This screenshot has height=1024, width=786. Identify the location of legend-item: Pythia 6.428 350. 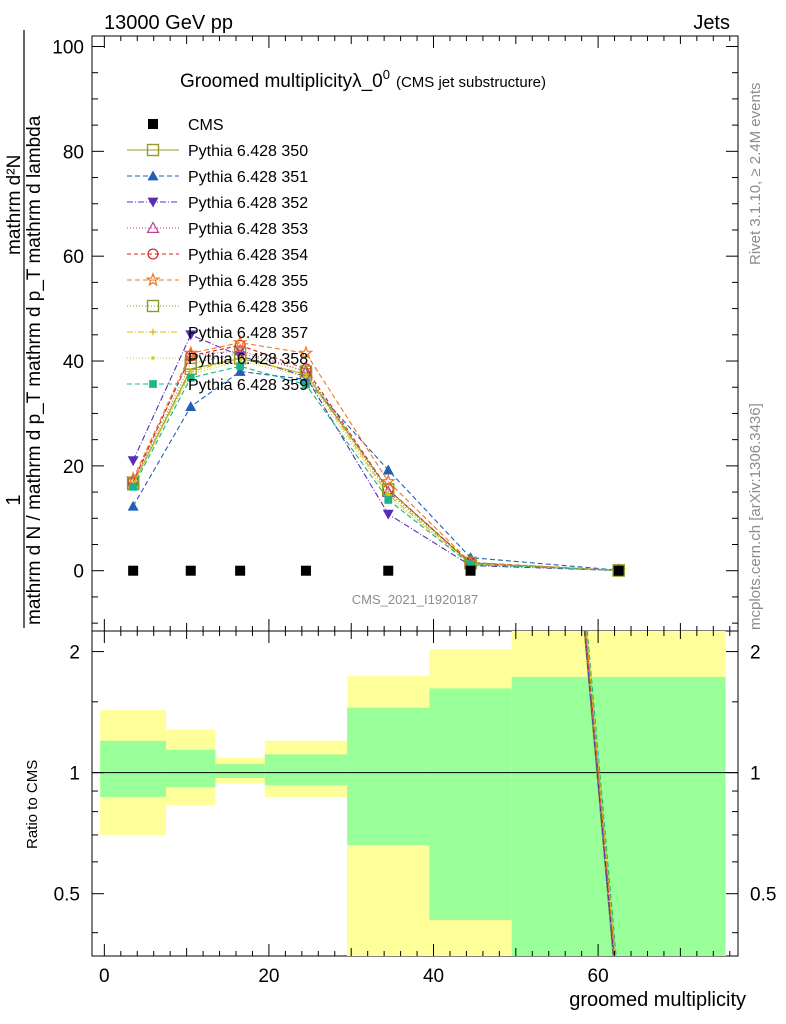
(217, 151).